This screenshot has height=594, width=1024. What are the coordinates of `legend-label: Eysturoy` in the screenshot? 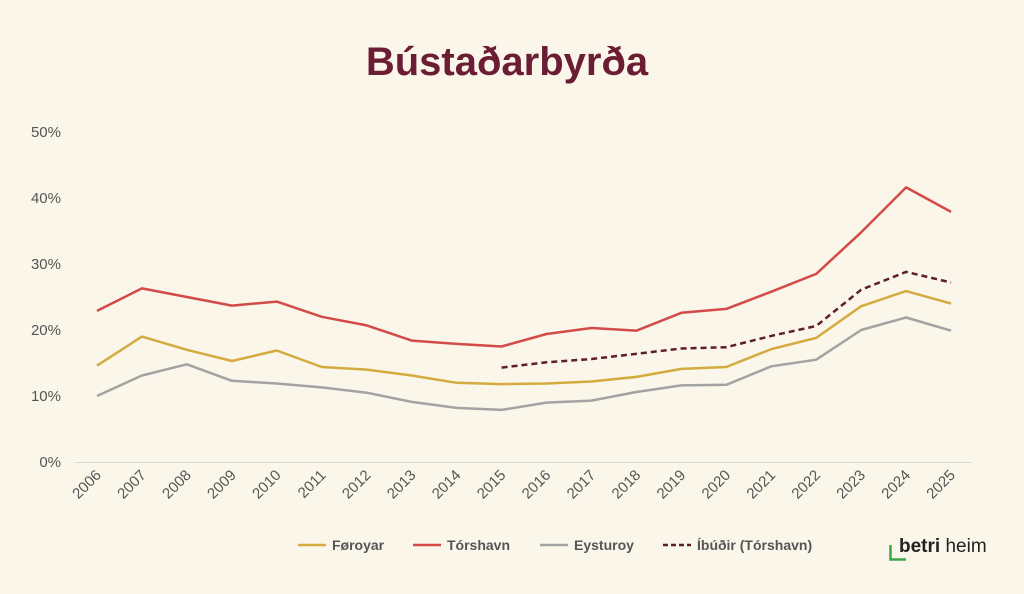 It's located at (604, 545).